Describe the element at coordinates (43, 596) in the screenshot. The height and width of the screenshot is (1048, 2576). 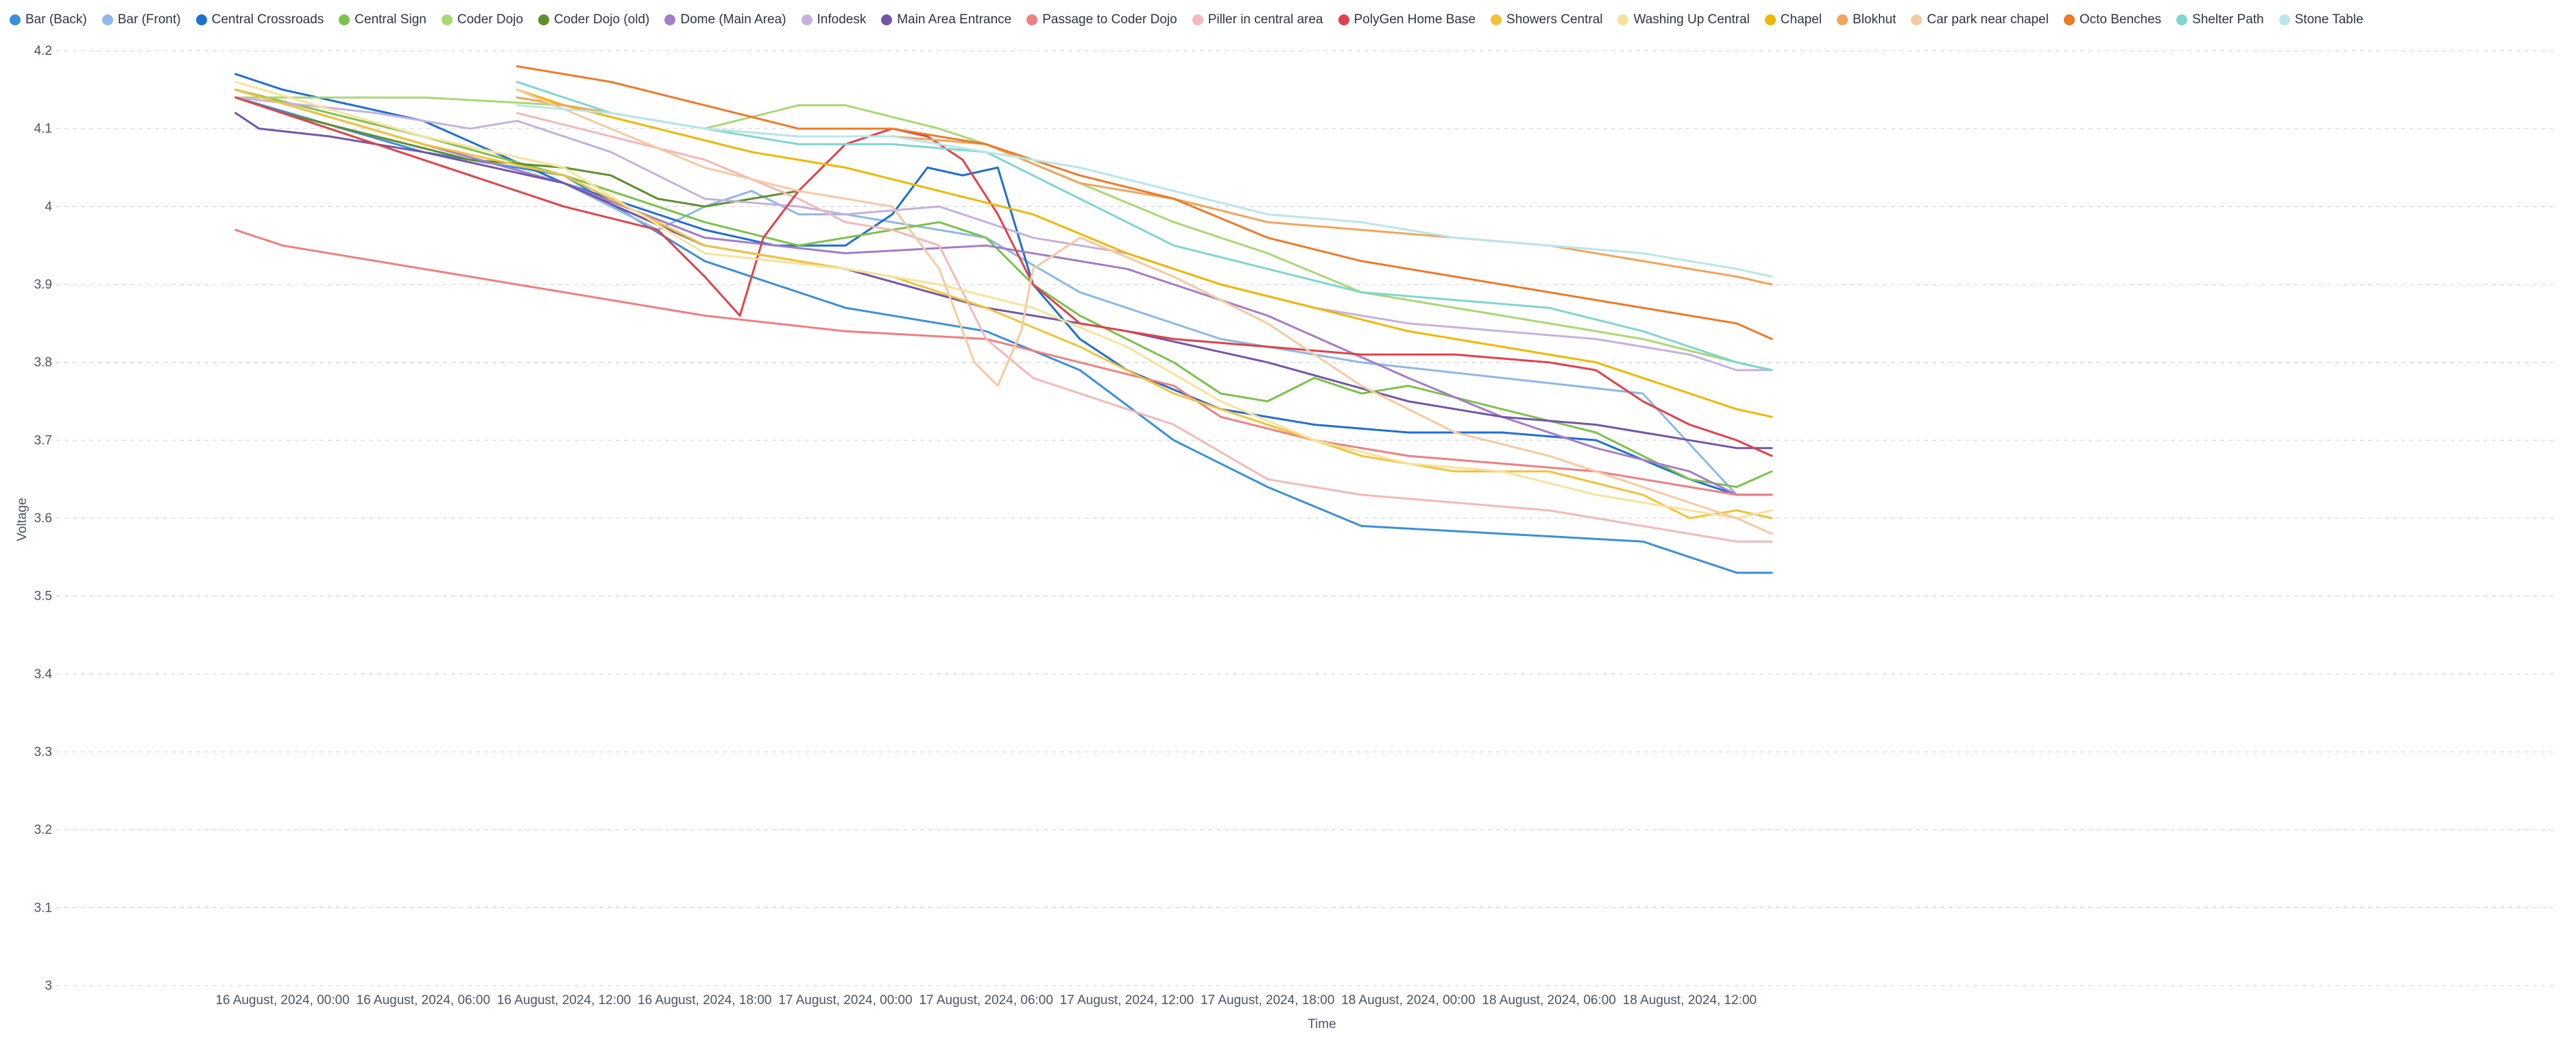
I see `y-tick-label: 3.5` at that location.